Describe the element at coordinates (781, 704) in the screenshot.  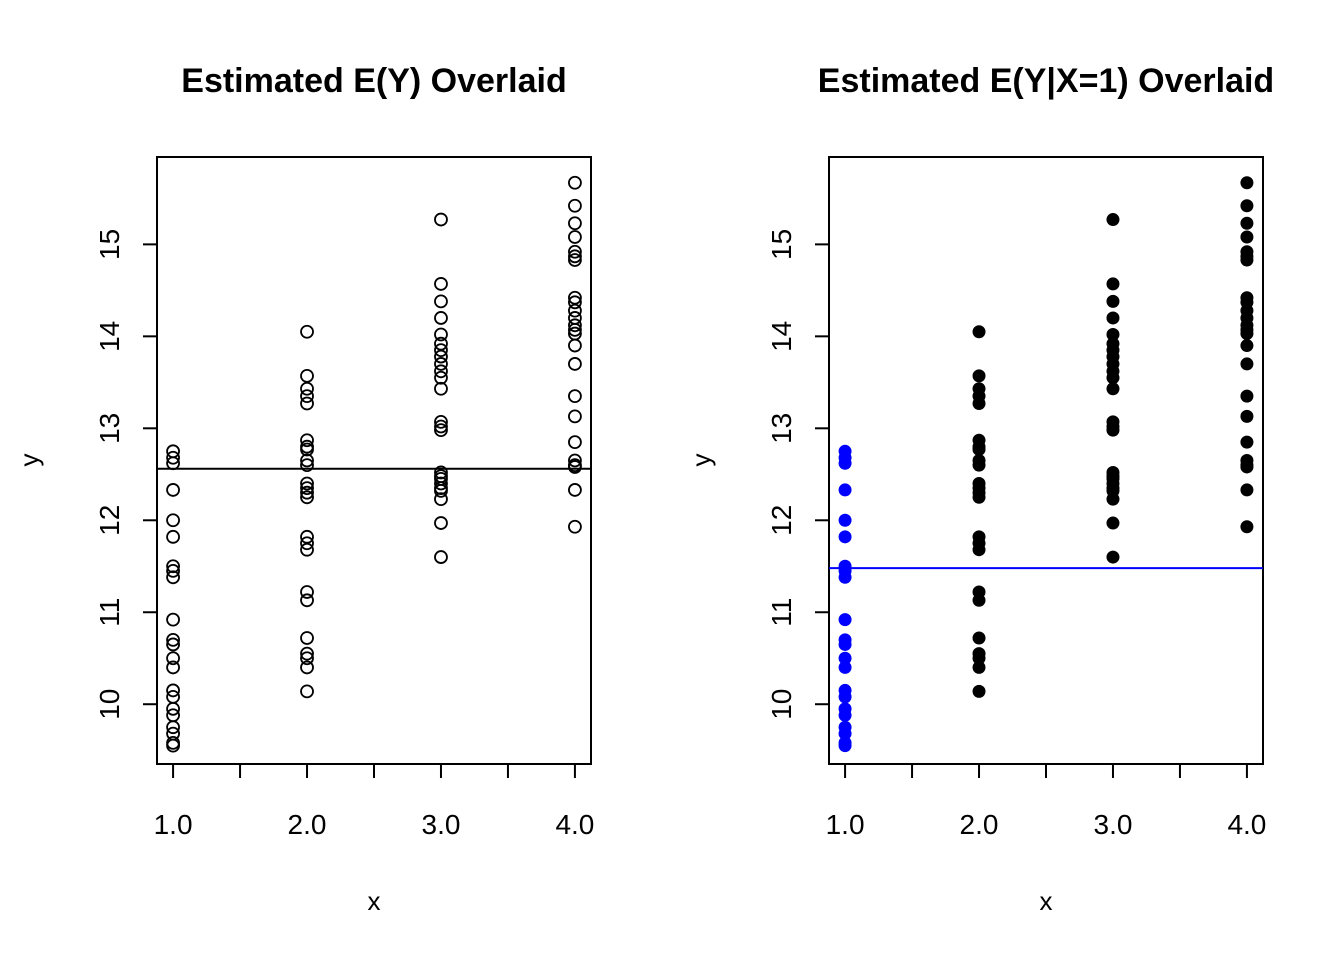
I see `right-y-tick-label: 10` at that location.